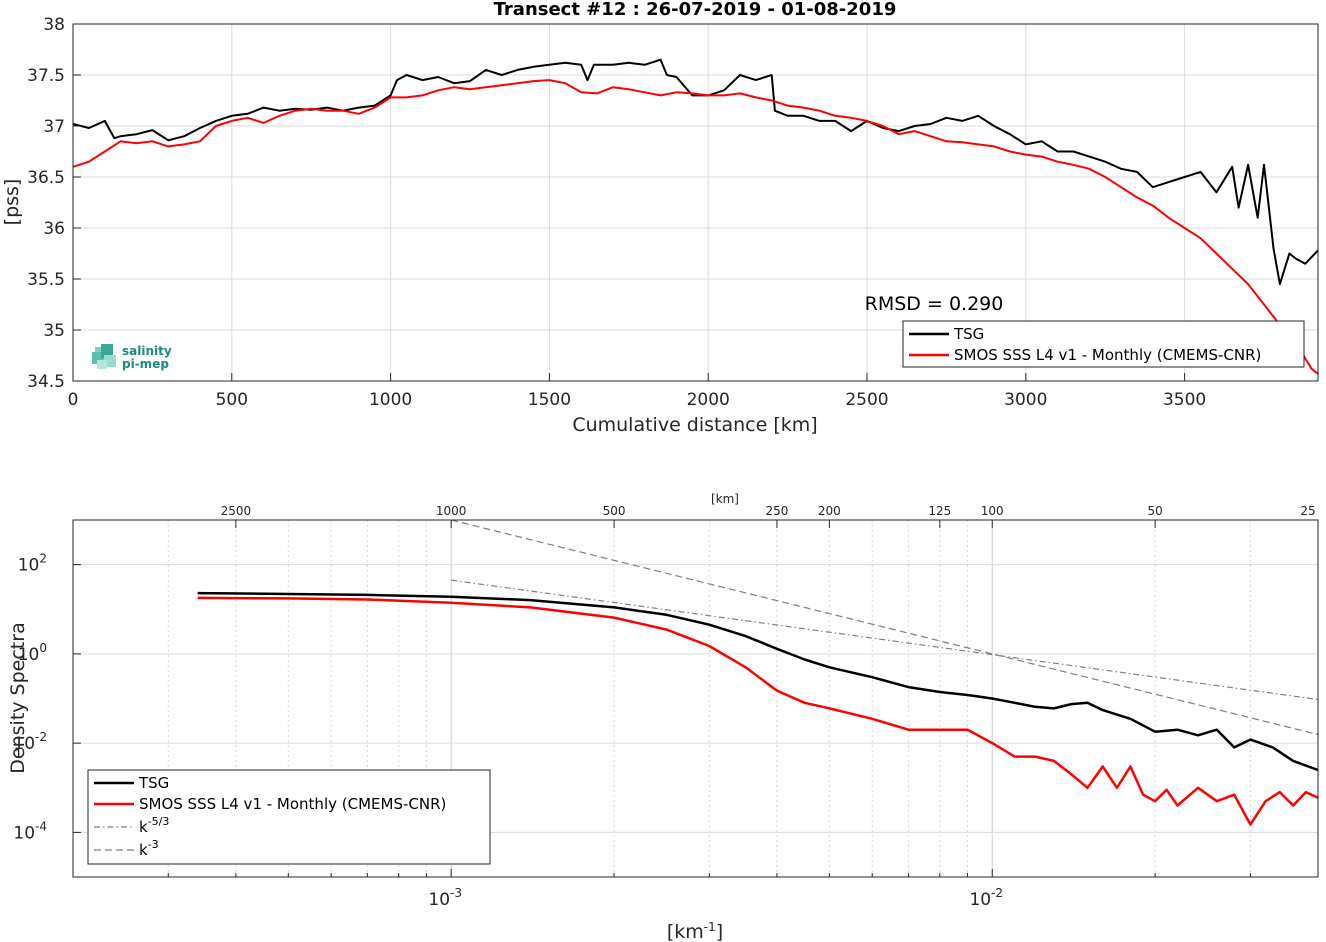  Describe the element at coordinates (1025, 400) in the screenshot. I see `top-xtick-label-3000: 3000` at that location.